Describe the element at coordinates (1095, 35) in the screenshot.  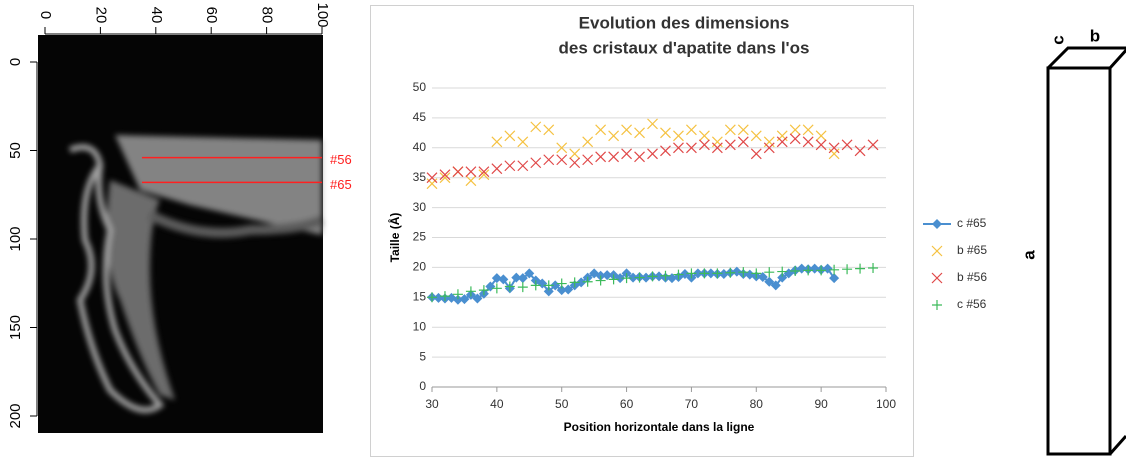
I see `edge-label: b` at that location.